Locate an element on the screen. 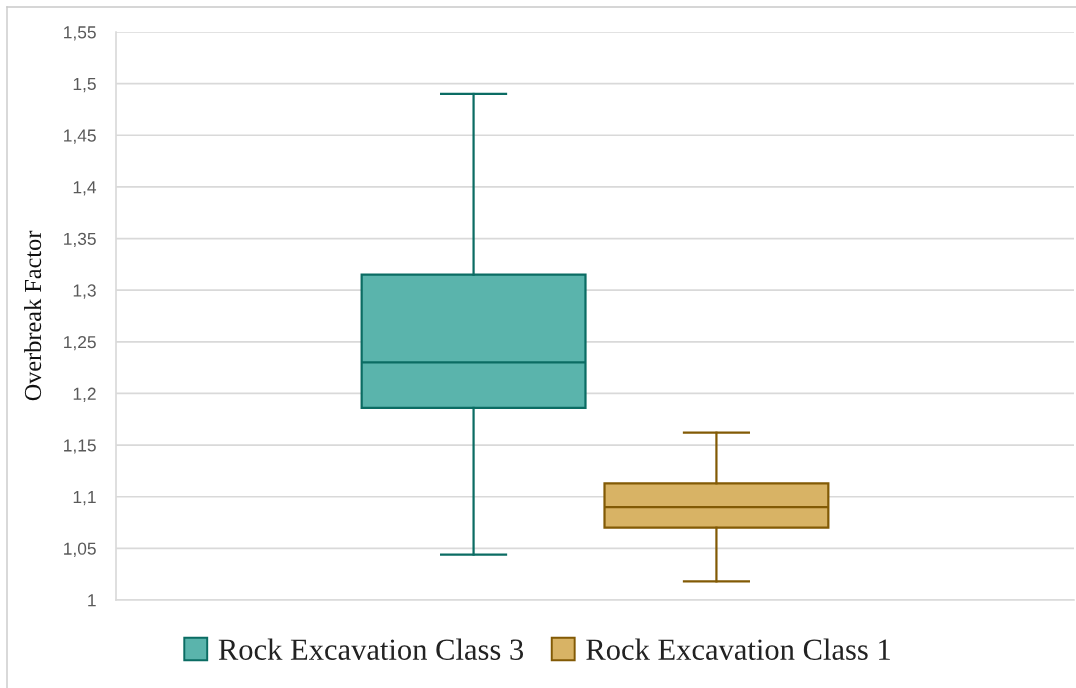 The image size is (1076, 688). y-tick-label: 1 is located at coordinates (92, 600).